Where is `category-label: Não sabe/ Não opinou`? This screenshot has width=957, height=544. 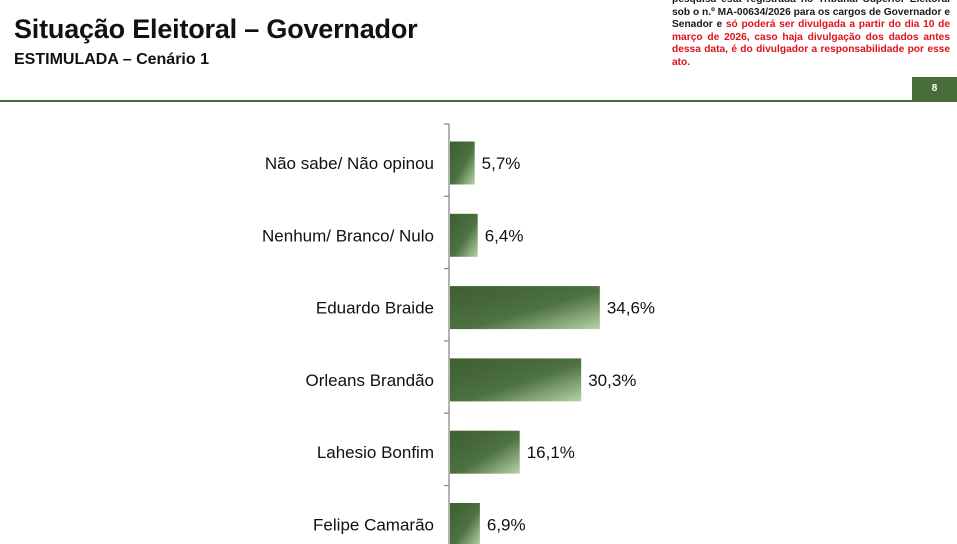 category-label: Não sabe/ Não opinou is located at coordinates (349, 163).